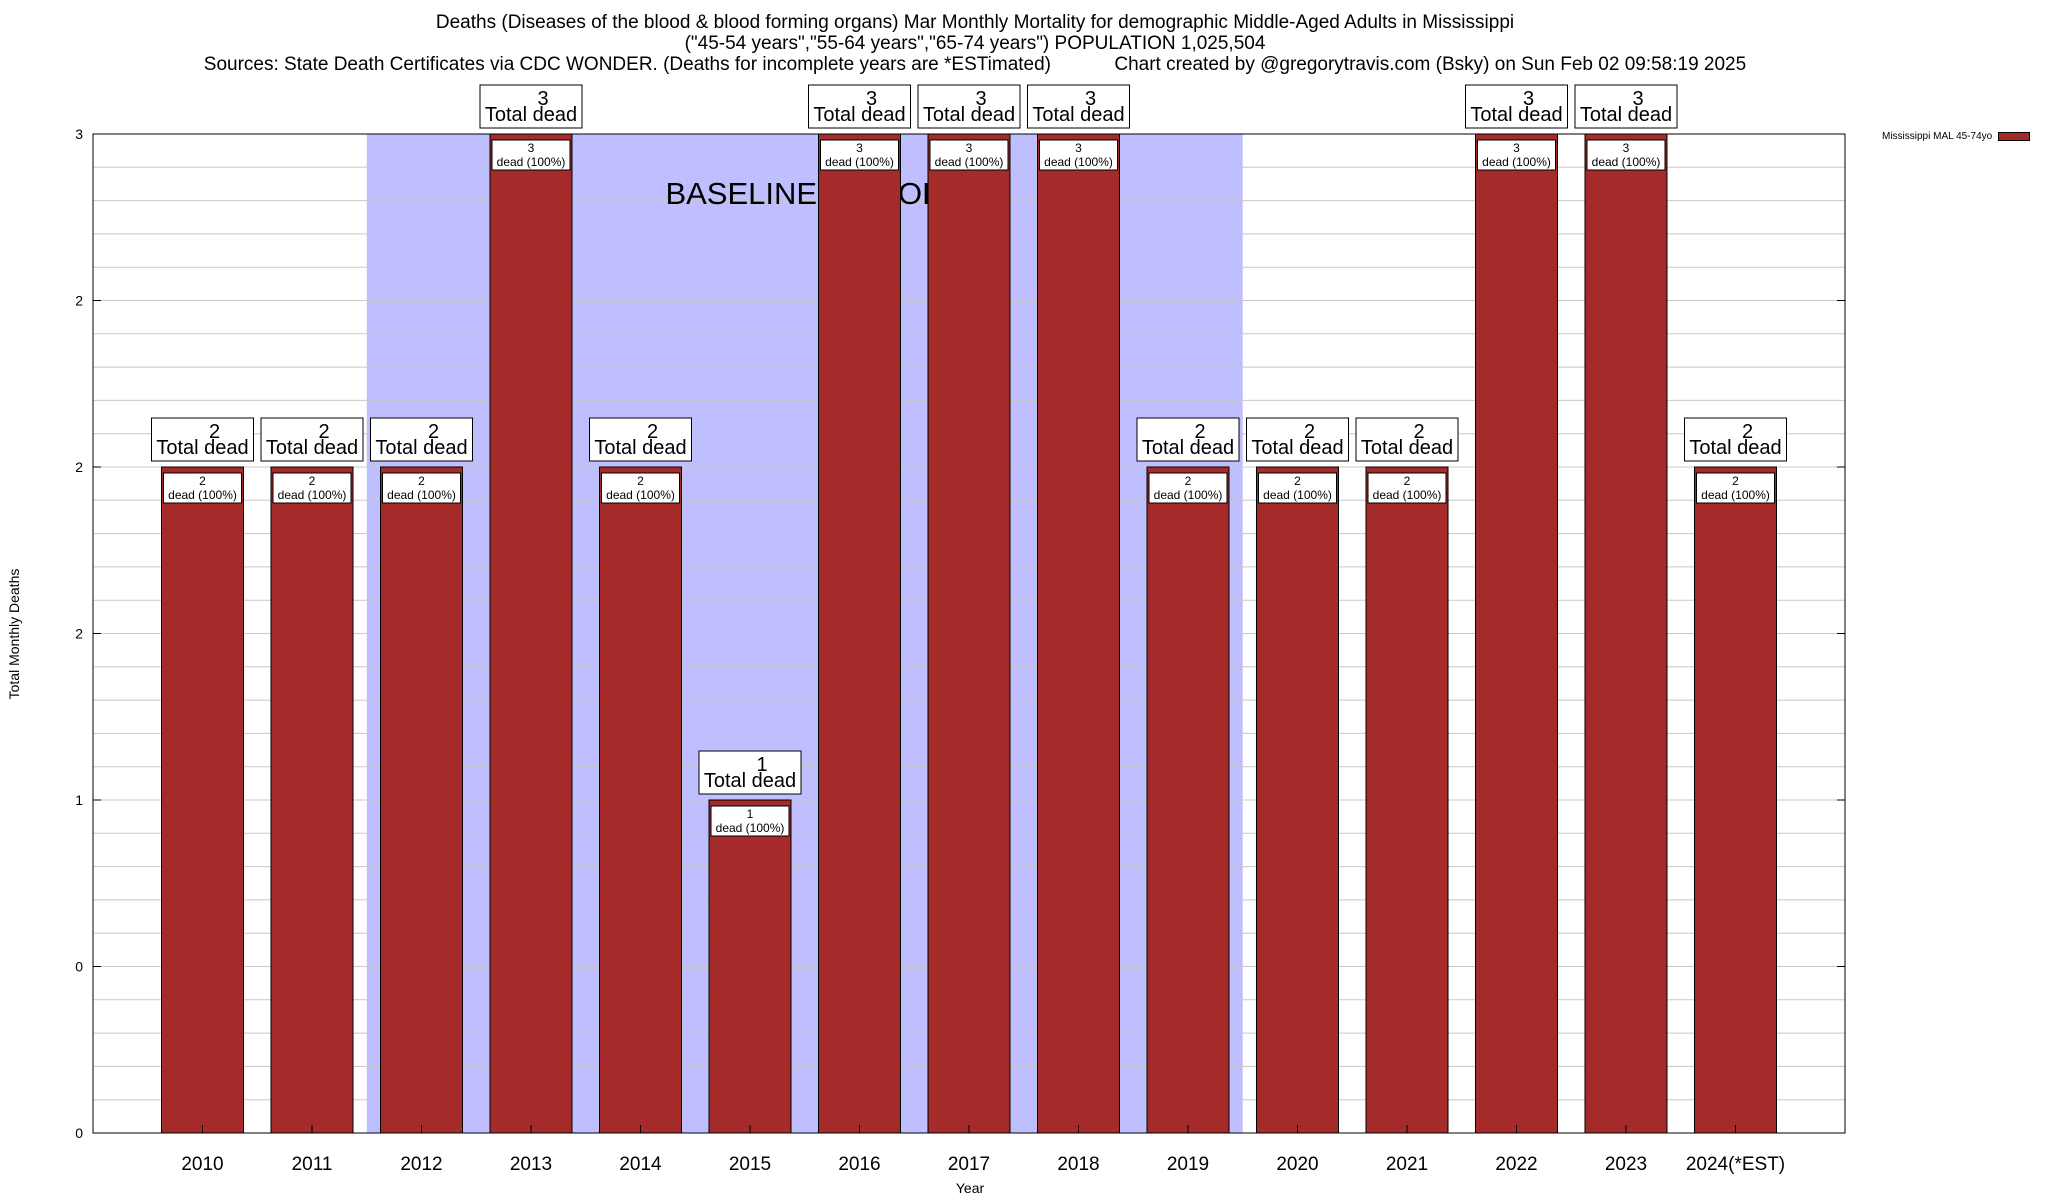 The image size is (2048, 1200). What do you see at coordinates (14, 634) in the screenshot?
I see `y-axis-label: Total Monthly Deaths` at bounding box center [14, 634].